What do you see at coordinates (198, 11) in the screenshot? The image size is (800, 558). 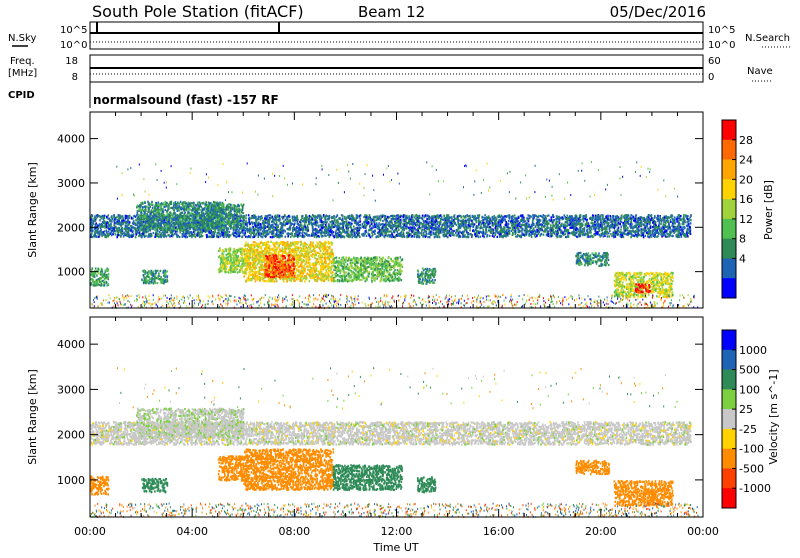 I see `station-title: South Pole Station (fitACF)` at bounding box center [198, 11].